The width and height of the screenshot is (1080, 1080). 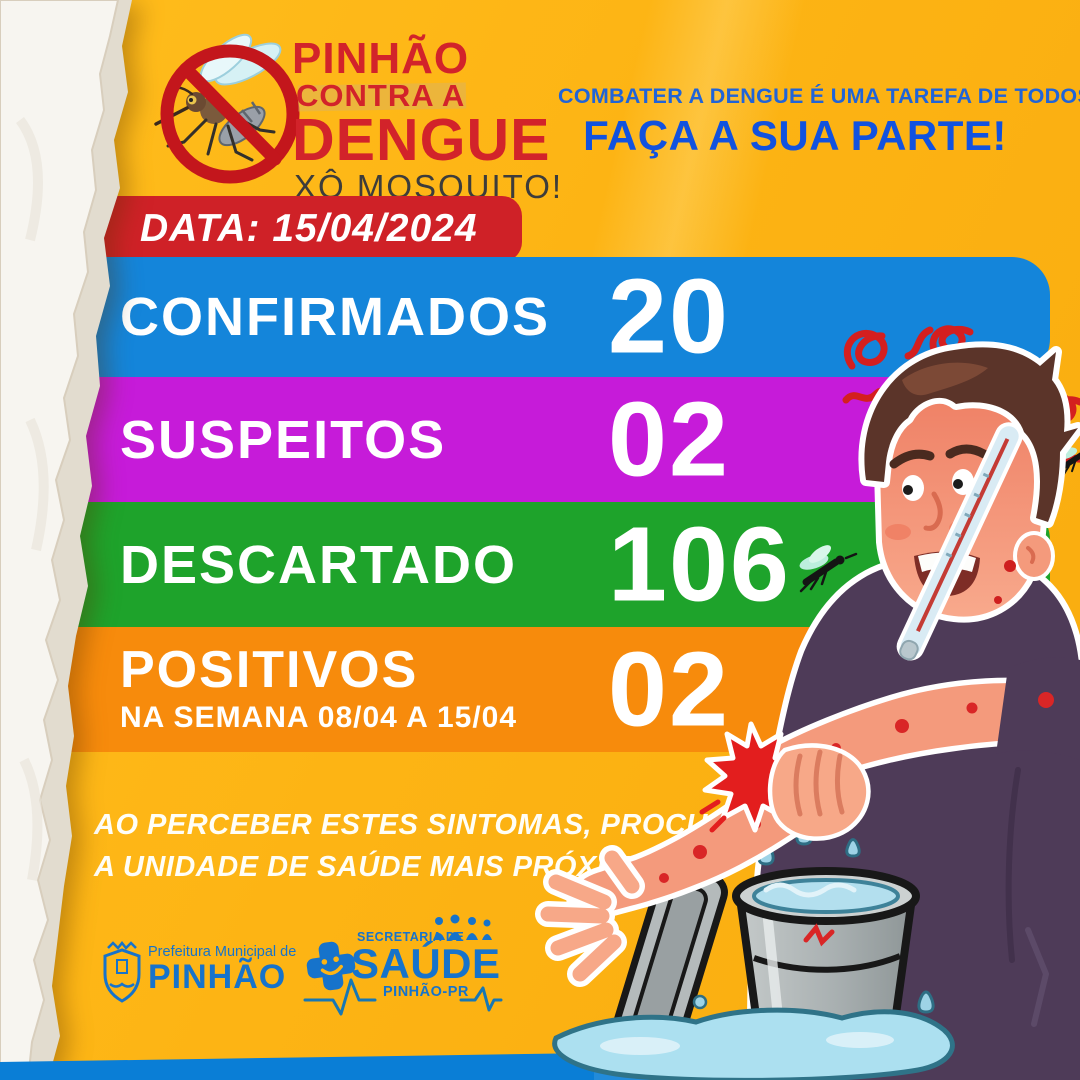 I want to click on stat-sublabel: NA SEMANA 08/04 A 15/04, so click(x=319, y=717).